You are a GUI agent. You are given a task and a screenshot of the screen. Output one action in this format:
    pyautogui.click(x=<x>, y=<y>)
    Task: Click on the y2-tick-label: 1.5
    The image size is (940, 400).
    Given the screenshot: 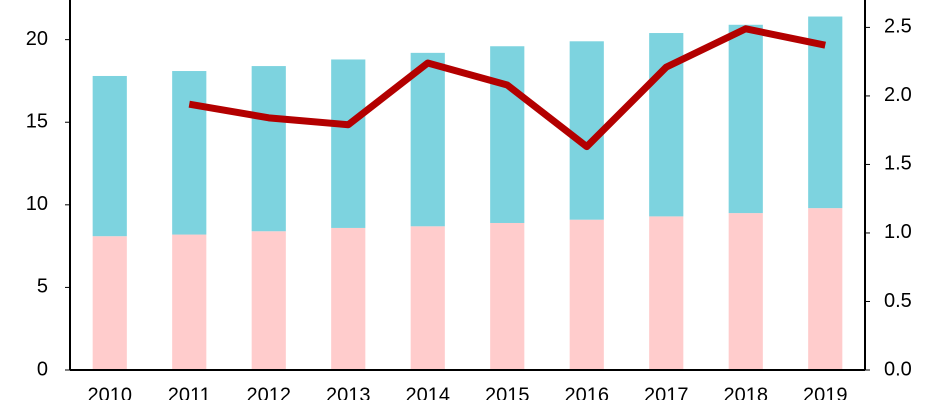 What is the action you would take?
    pyautogui.click(x=898, y=164)
    